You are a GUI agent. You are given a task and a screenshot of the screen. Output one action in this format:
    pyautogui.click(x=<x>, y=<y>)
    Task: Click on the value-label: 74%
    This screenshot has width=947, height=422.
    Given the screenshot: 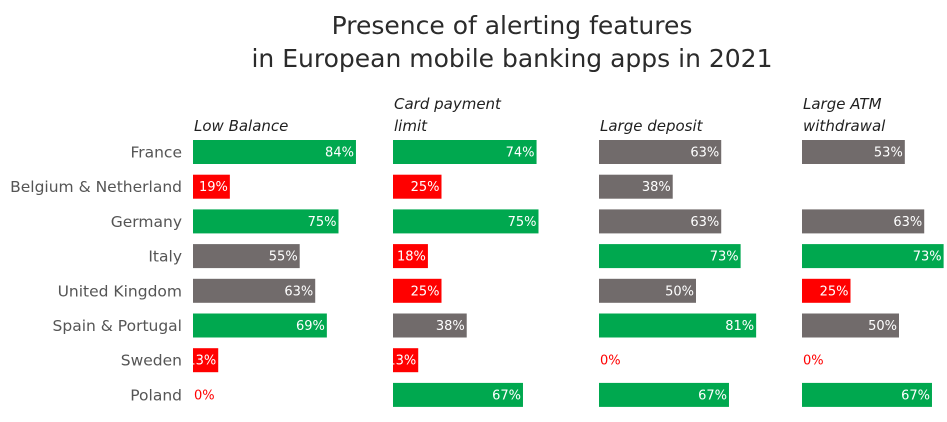 What is the action you would take?
    pyautogui.click(x=520, y=153)
    